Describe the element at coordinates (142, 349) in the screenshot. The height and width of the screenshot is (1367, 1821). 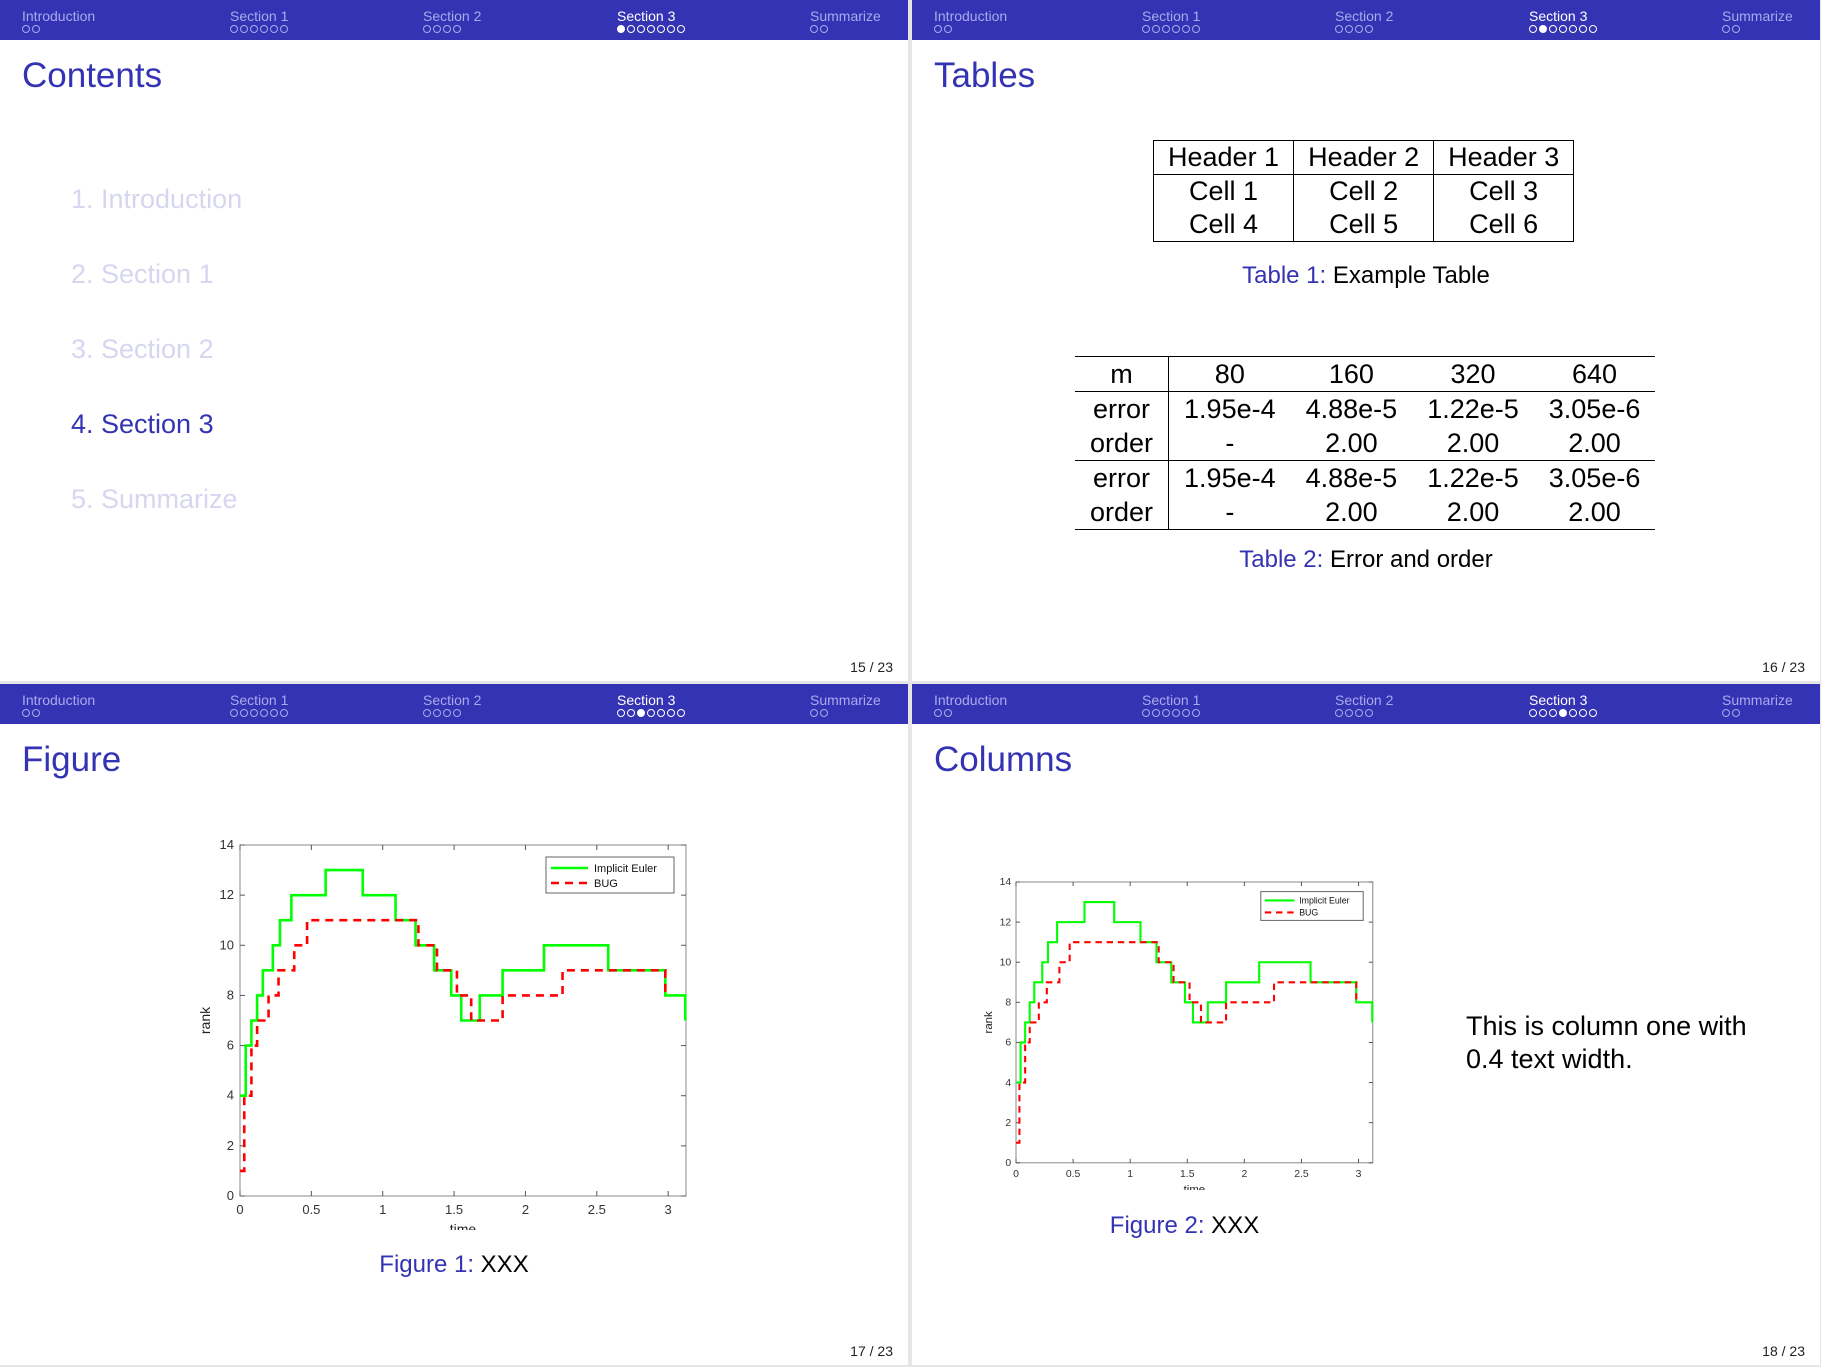
I see `toc-item: 3. Section 2` at that location.